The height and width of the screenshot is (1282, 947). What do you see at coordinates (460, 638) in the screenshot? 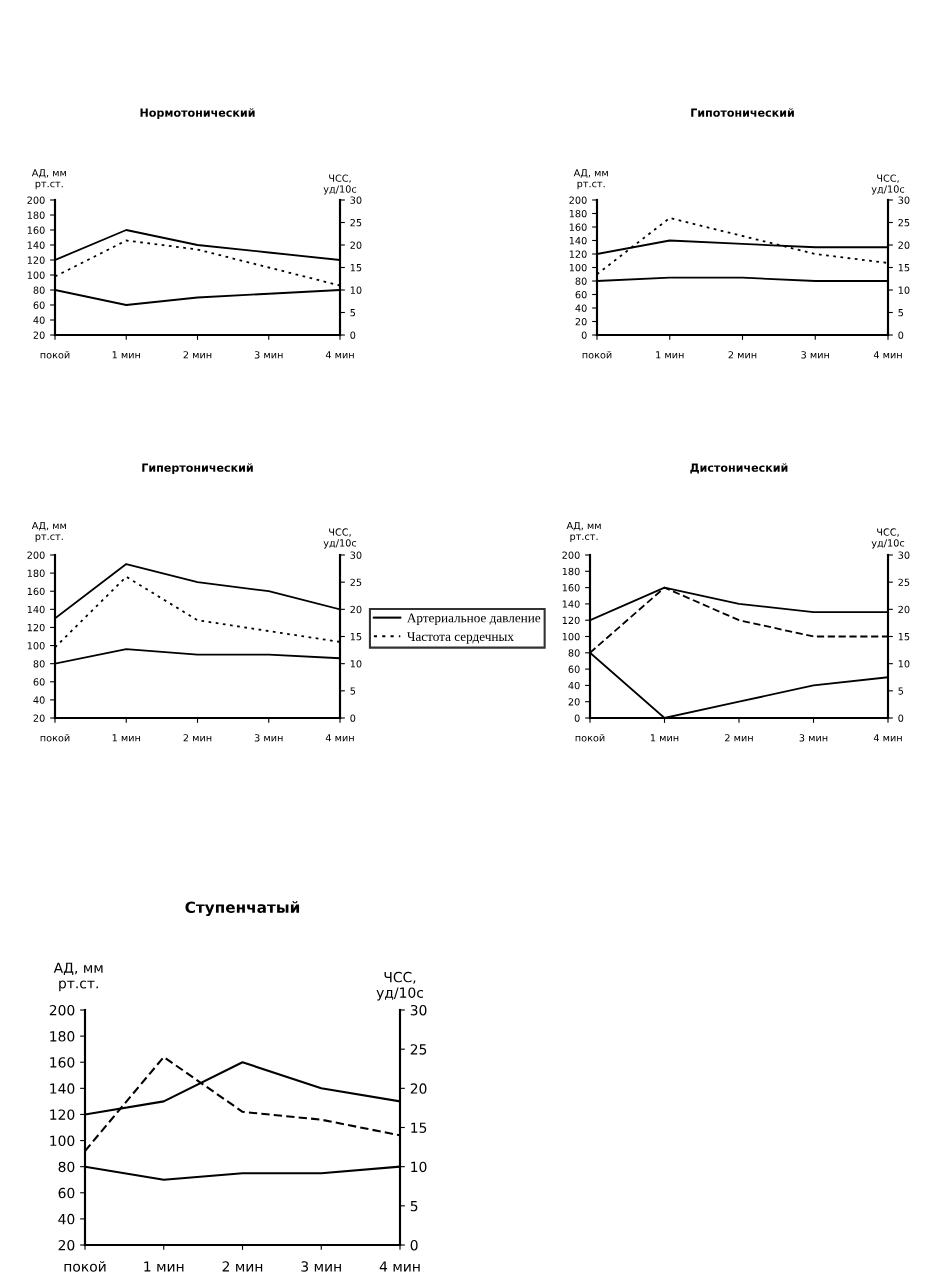
I see `legend-label: Частота сердечных` at bounding box center [460, 638].